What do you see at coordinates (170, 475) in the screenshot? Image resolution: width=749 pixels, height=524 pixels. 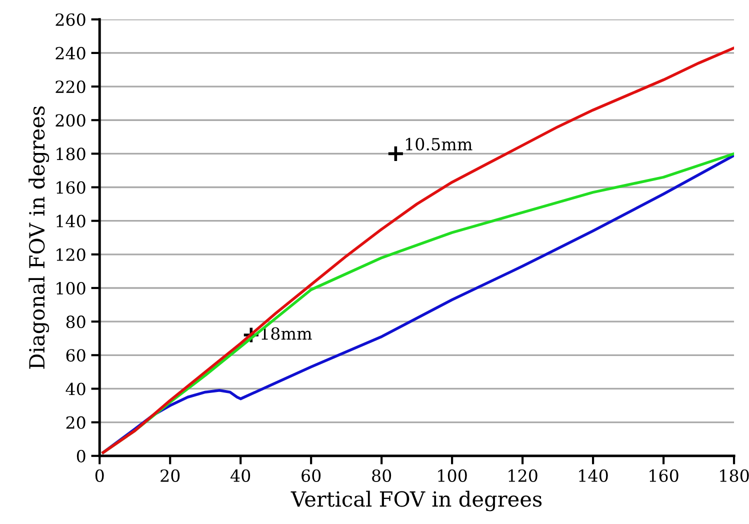 I see `x-tick-label: 20` at bounding box center [170, 475].